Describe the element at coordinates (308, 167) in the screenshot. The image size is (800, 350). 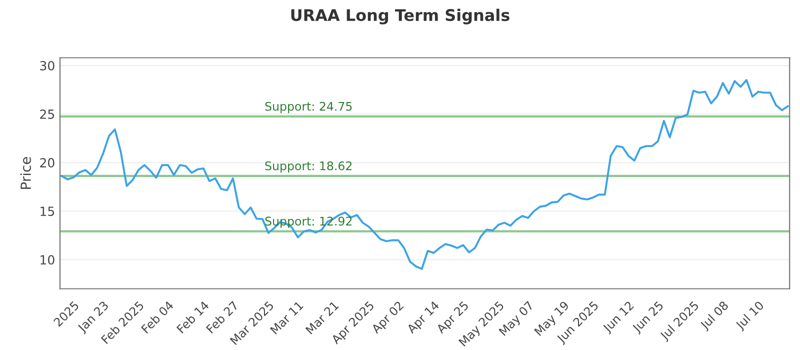
I see `ref-line-label: Support: 18.62` at that location.